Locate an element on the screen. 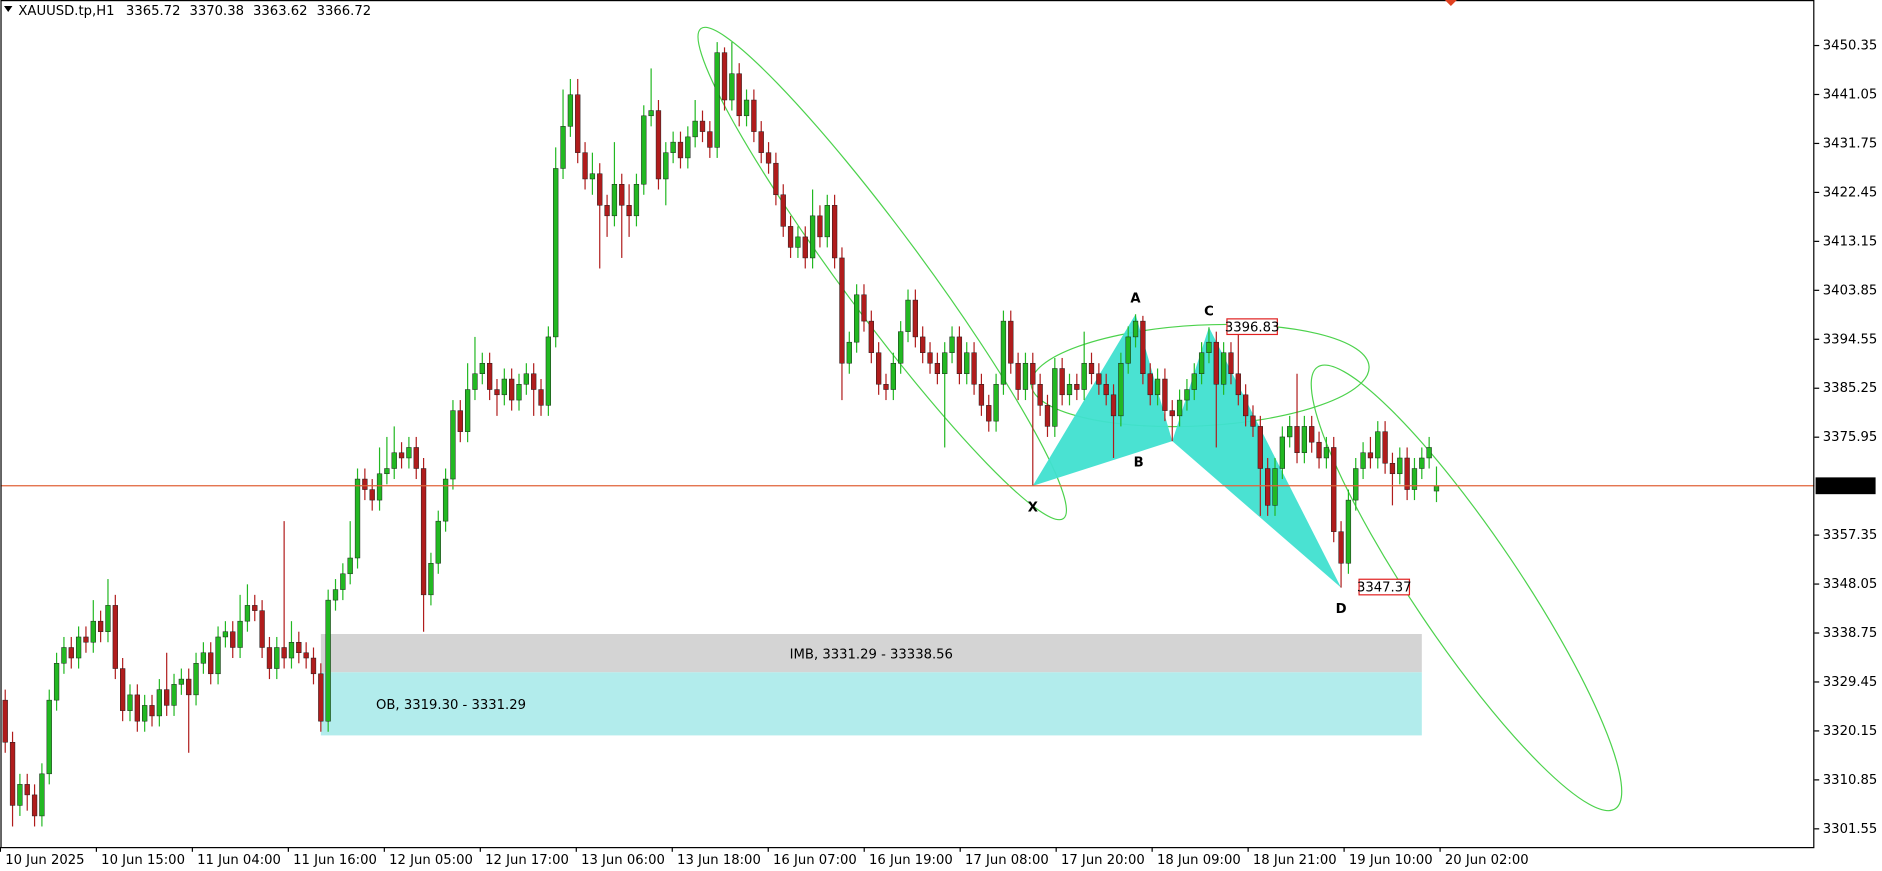  x-tick-label: 12 Jun 05:00 is located at coordinates (431, 860).